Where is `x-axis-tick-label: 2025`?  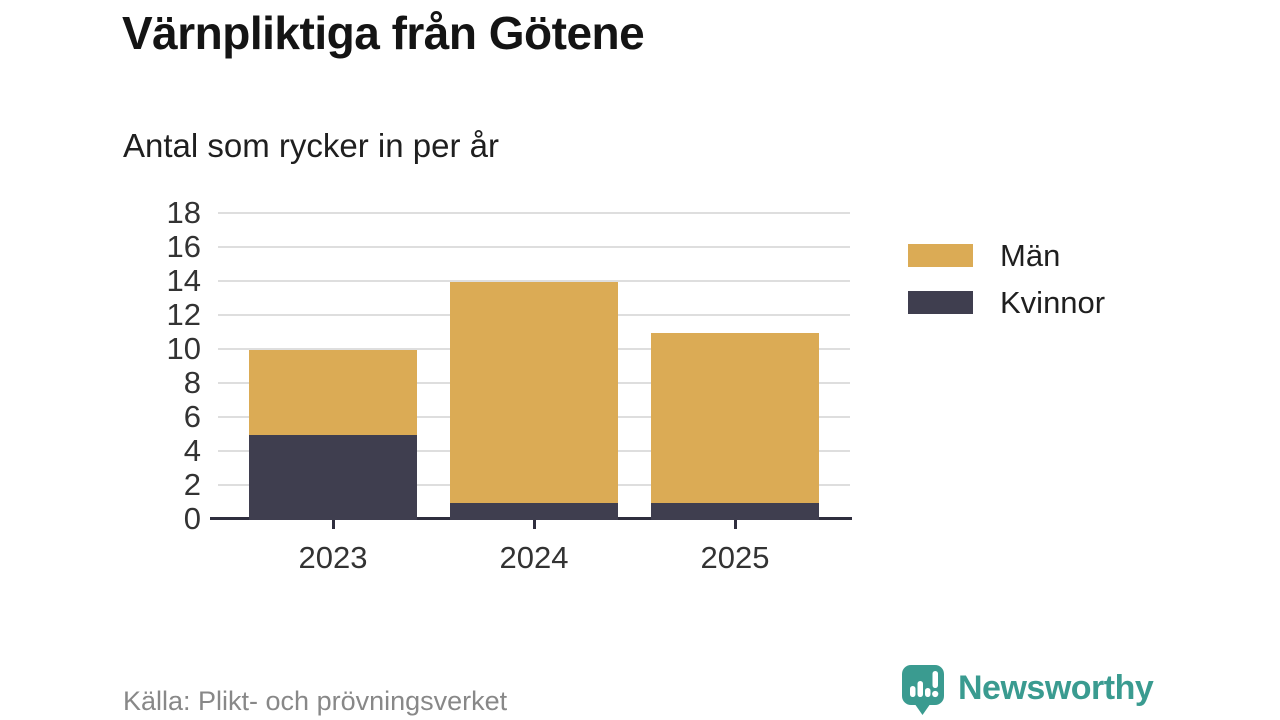
x-axis-tick-label: 2025 is located at coordinates (735, 557).